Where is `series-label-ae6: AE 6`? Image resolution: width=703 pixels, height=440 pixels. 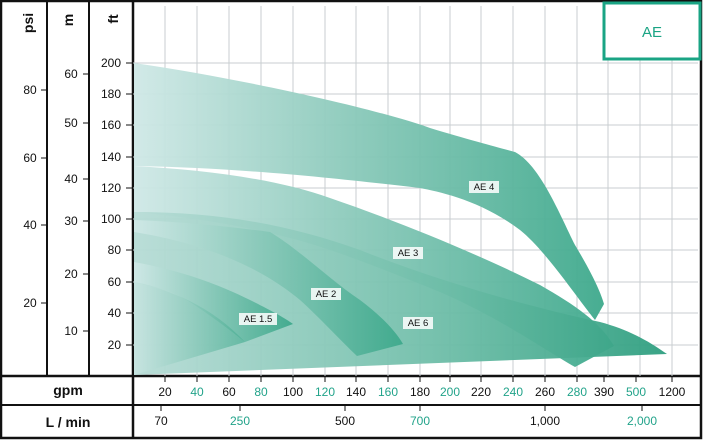
series-label-ae6: AE 6 is located at coordinates (418, 323).